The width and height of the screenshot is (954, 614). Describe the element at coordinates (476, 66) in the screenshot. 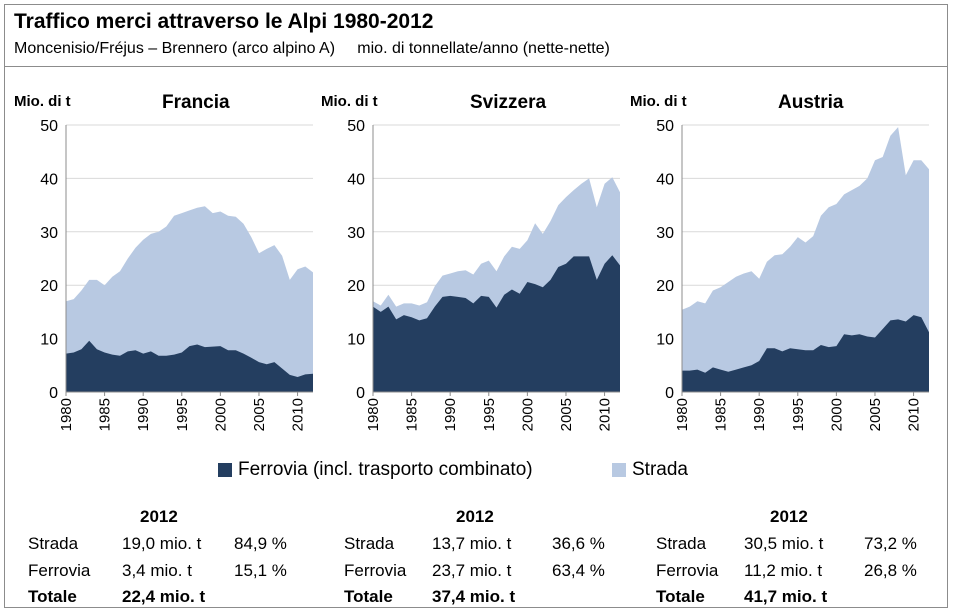

I see `title-divider` at that location.